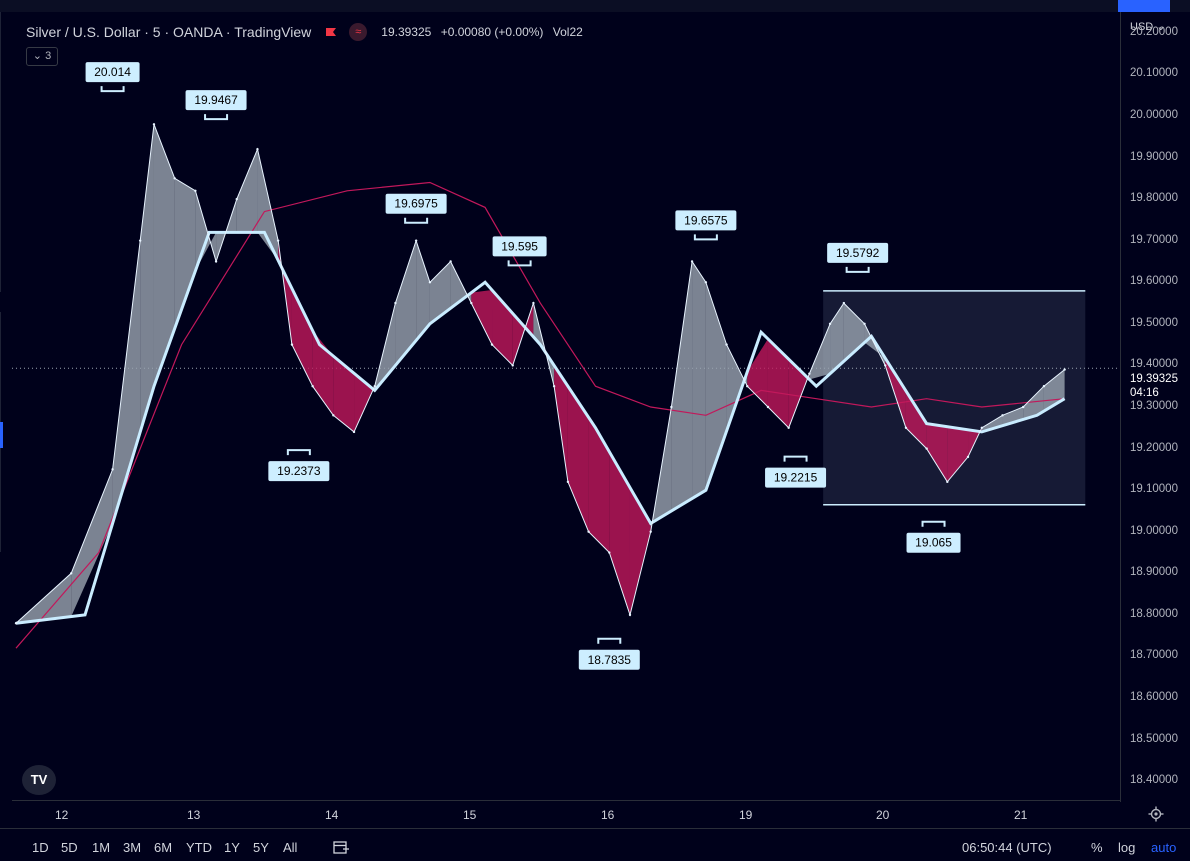 Image resolution: width=1190 pixels, height=861 pixels. Describe the element at coordinates (608, 815) in the screenshot. I see `time-axis-label: 16` at that location.